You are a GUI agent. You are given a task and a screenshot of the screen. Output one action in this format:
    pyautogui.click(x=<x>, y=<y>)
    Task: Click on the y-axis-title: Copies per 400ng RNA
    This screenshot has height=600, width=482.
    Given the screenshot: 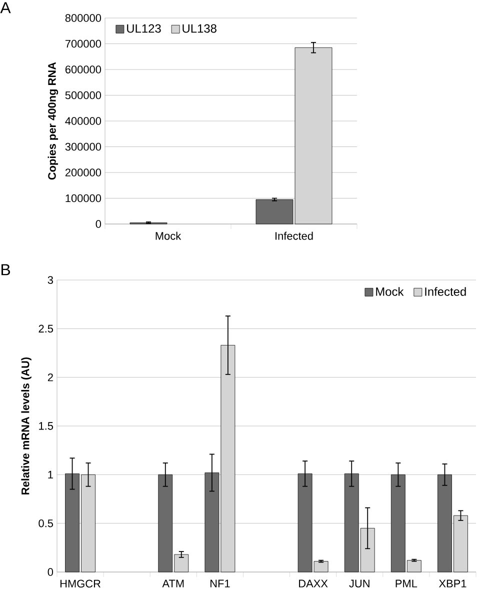 What is the action you would take?
    pyautogui.click(x=53, y=121)
    